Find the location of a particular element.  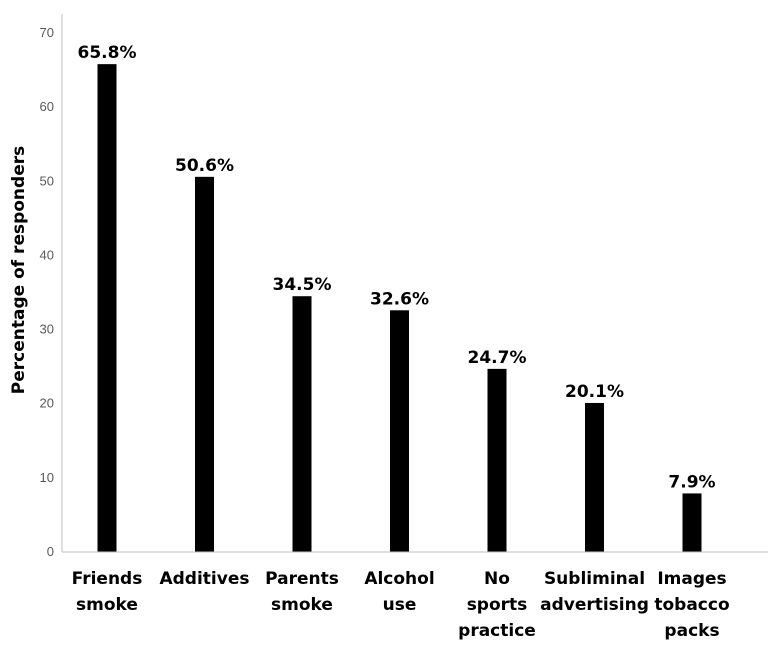

x-tick-label-line: advertising is located at coordinates (594, 605).